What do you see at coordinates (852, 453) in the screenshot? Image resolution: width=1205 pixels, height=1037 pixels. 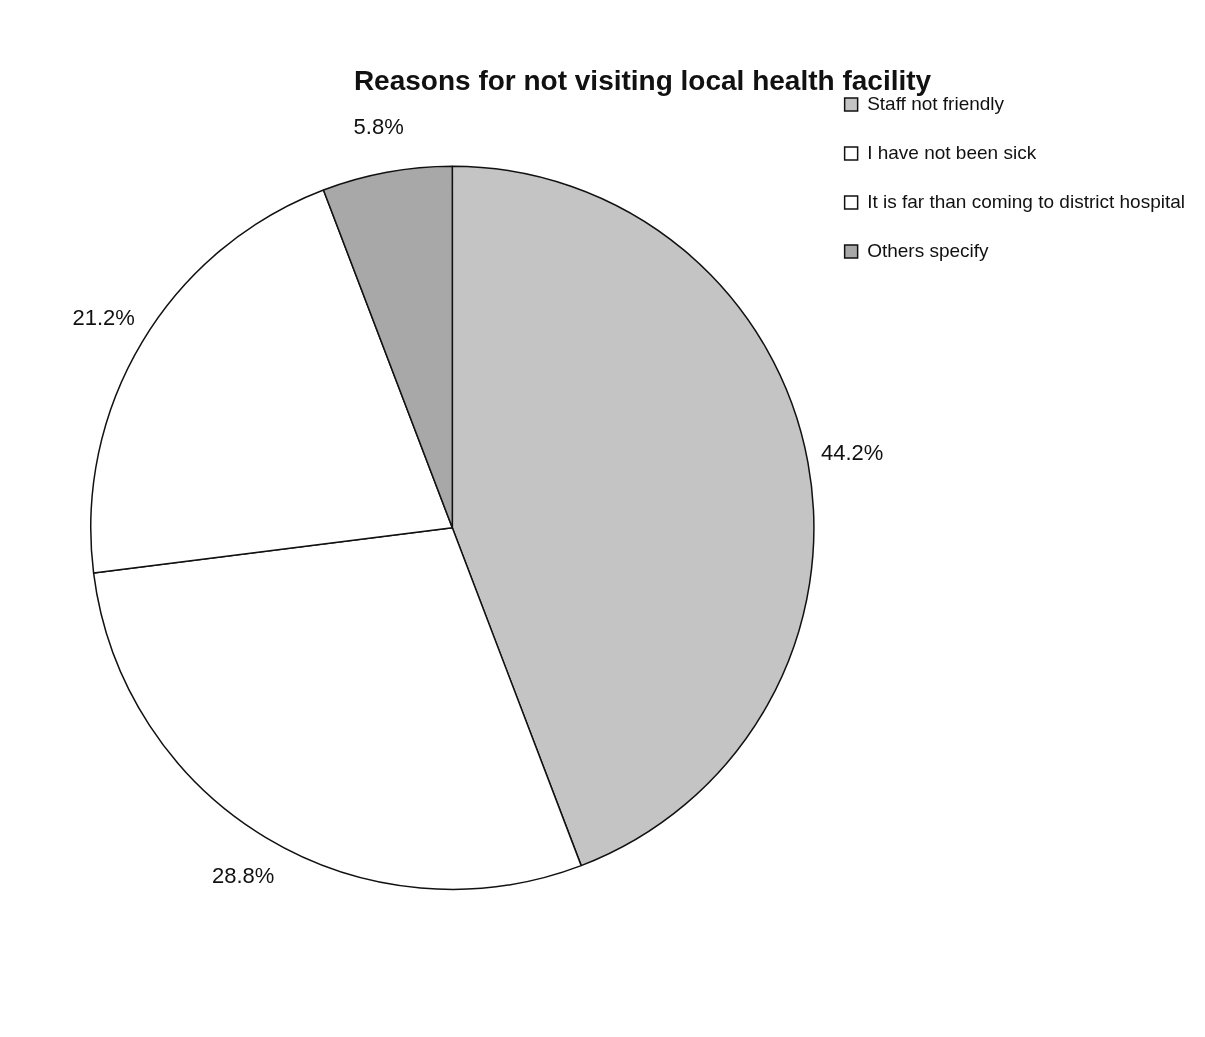 I see `data-label: 44.2%` at bounding box center [852, 453].